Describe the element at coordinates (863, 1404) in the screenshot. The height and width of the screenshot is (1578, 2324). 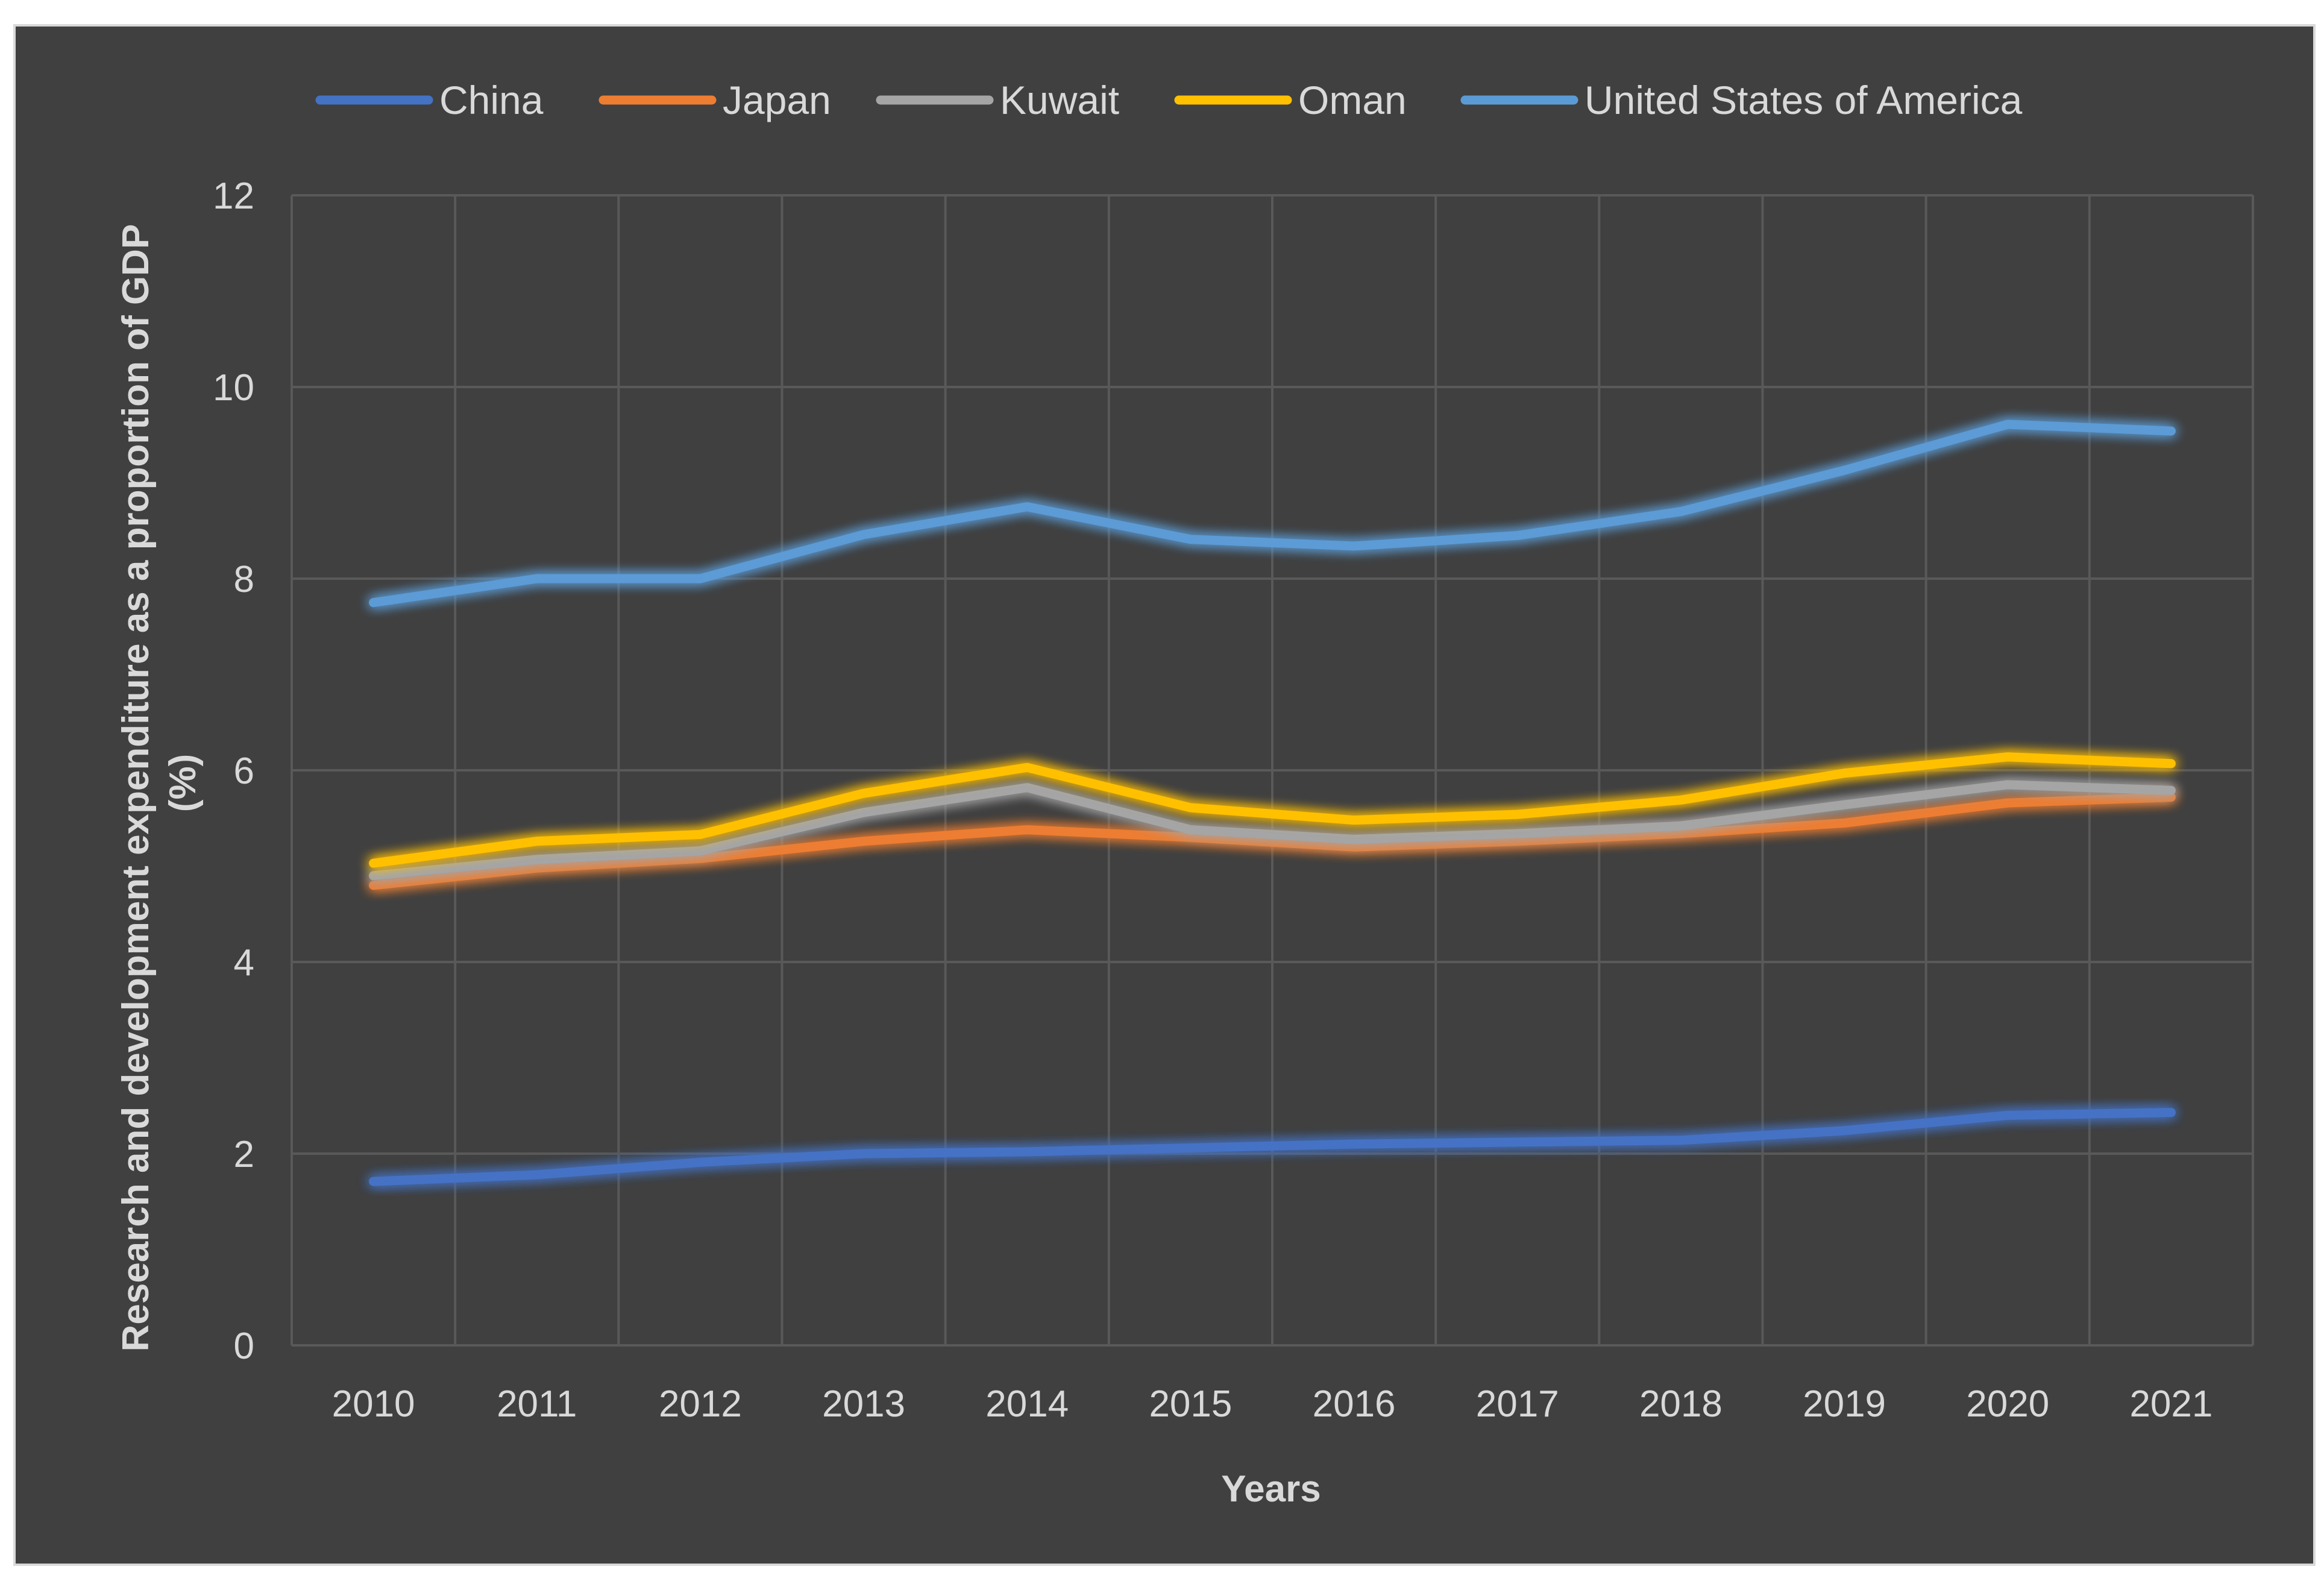
I see `x-tick-label: 2013` at that location.